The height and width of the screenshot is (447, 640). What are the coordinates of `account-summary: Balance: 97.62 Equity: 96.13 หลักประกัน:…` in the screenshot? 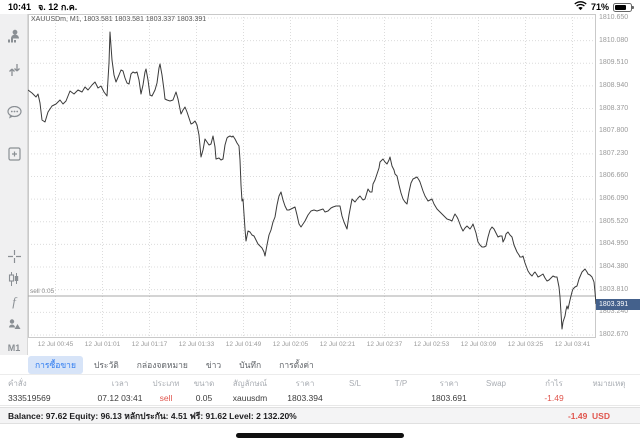 It's located at (152, 415).